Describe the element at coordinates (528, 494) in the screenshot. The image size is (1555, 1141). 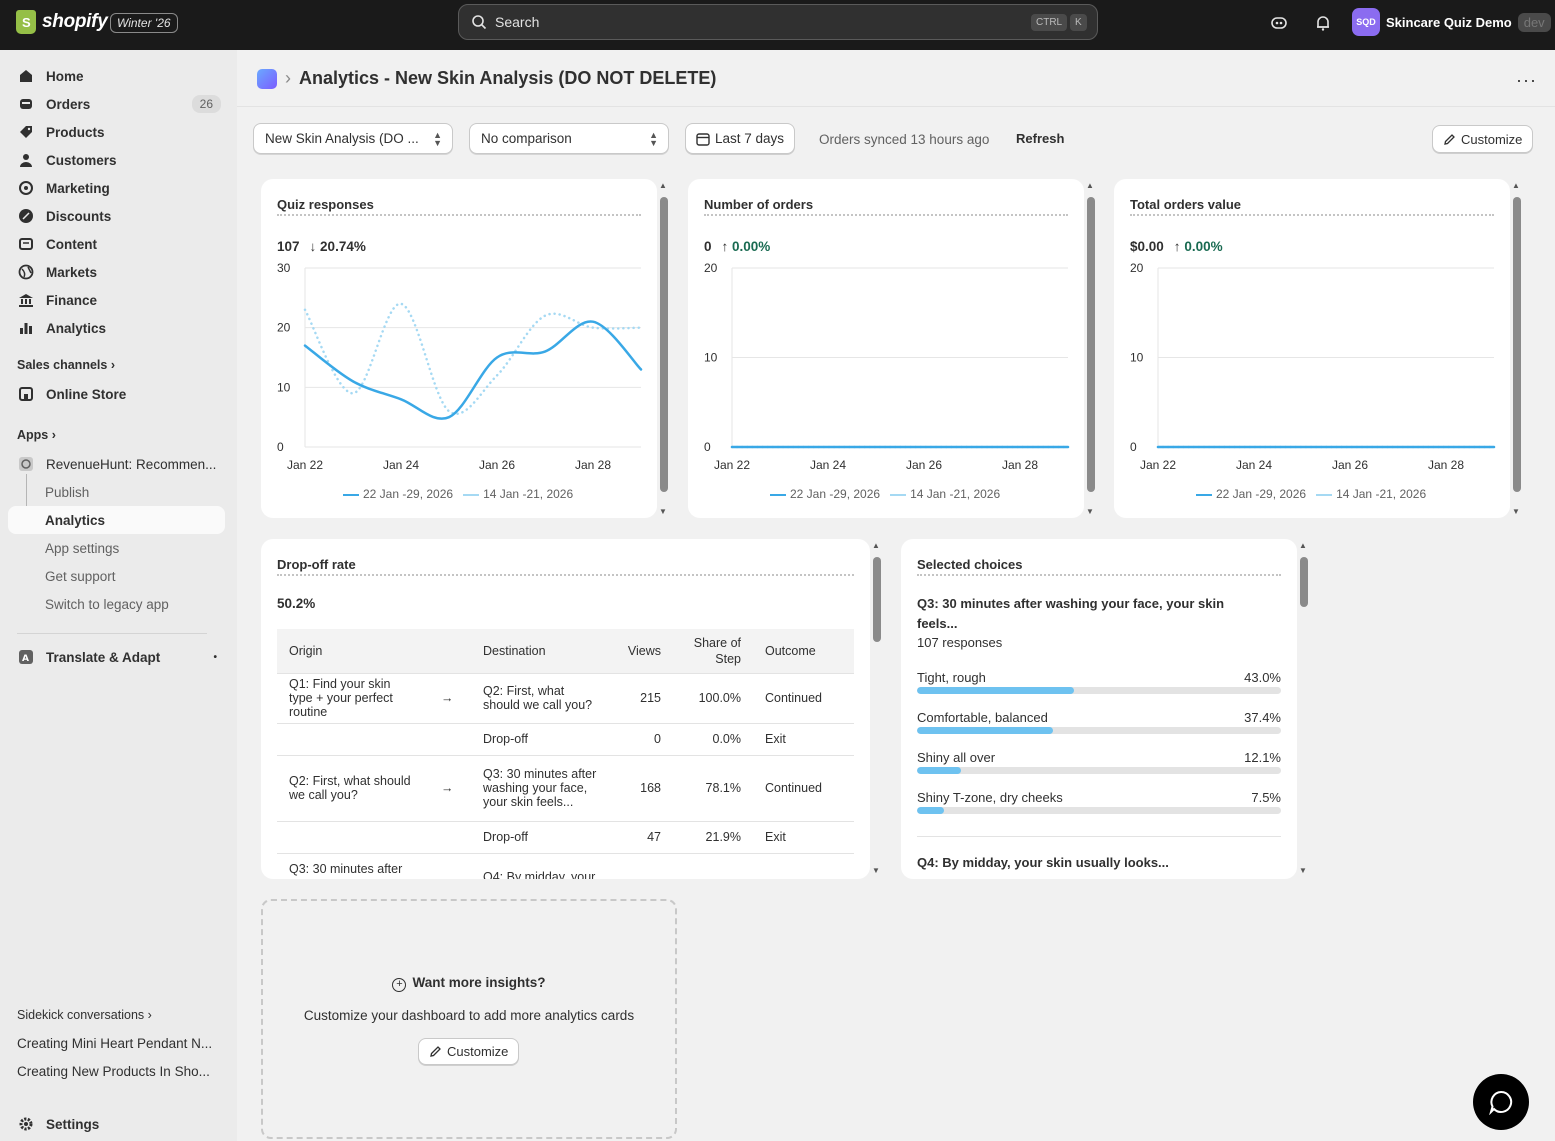
I see `legend-previous-label: 14 Jan -21, 2026` at that location.